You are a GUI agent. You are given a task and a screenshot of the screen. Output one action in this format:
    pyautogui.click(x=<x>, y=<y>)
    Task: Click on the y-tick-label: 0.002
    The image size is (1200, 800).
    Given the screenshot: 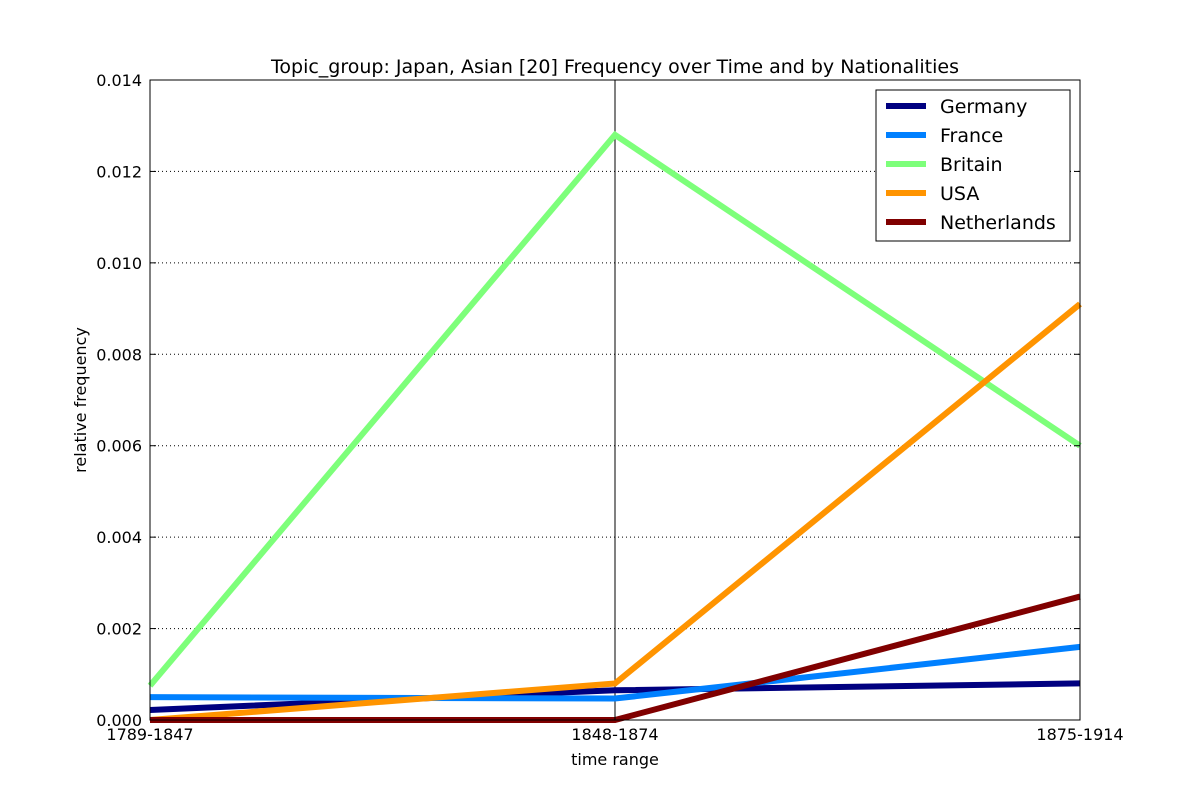 What is the action you would take?
    pyautogui.click(x=119, y=629)
    